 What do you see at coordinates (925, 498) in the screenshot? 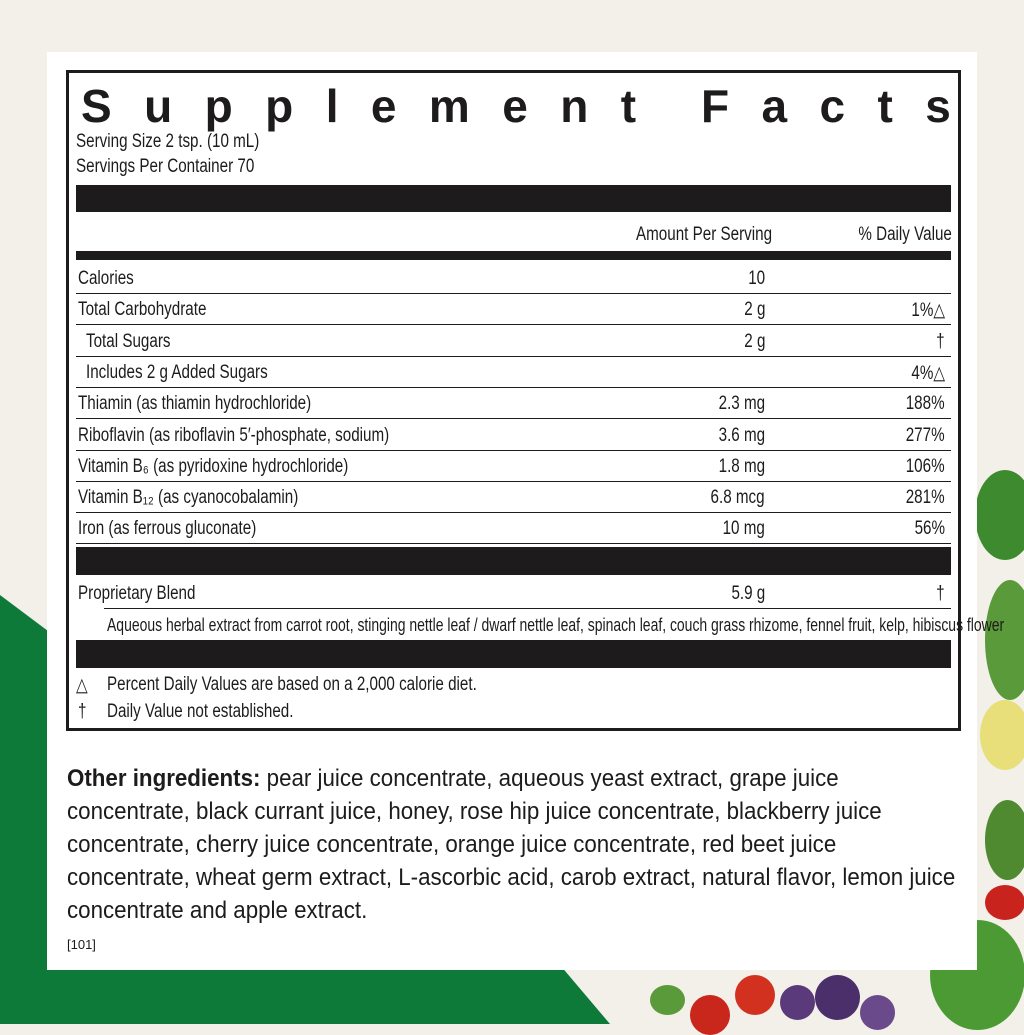
I see `nutrient-dv: 281%` at bounding box center [925, 498].